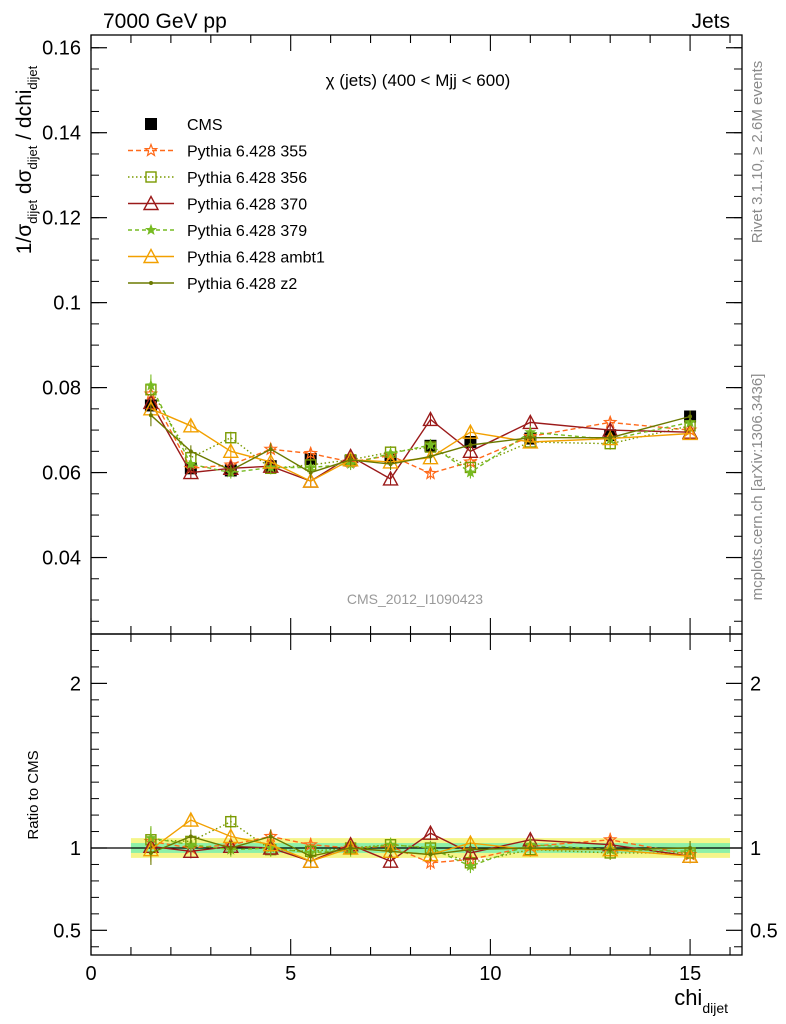 This screenshot has width=786, height=1024. I want to click on svg-text: 1/σdijet dσdijet / dchidijet, so click(26, 159).